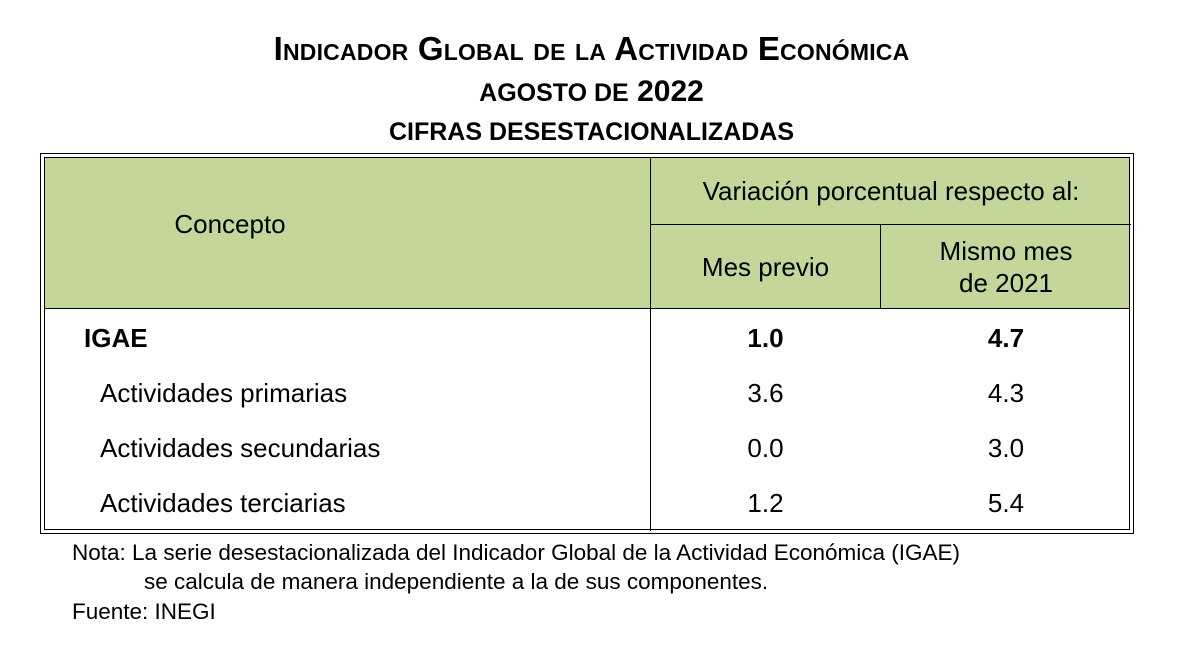  I want to click on cell-terciarias-prev: 1.2, so click(765, 503).